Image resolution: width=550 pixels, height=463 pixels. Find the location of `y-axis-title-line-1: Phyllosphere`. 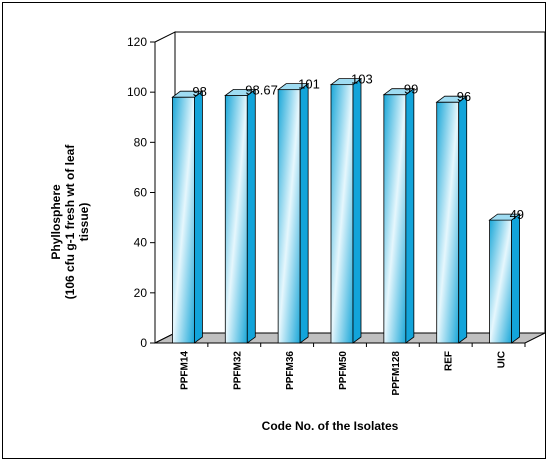

y-axis-title-line-1: Phyllosphere is located at coordinates (56, 222).